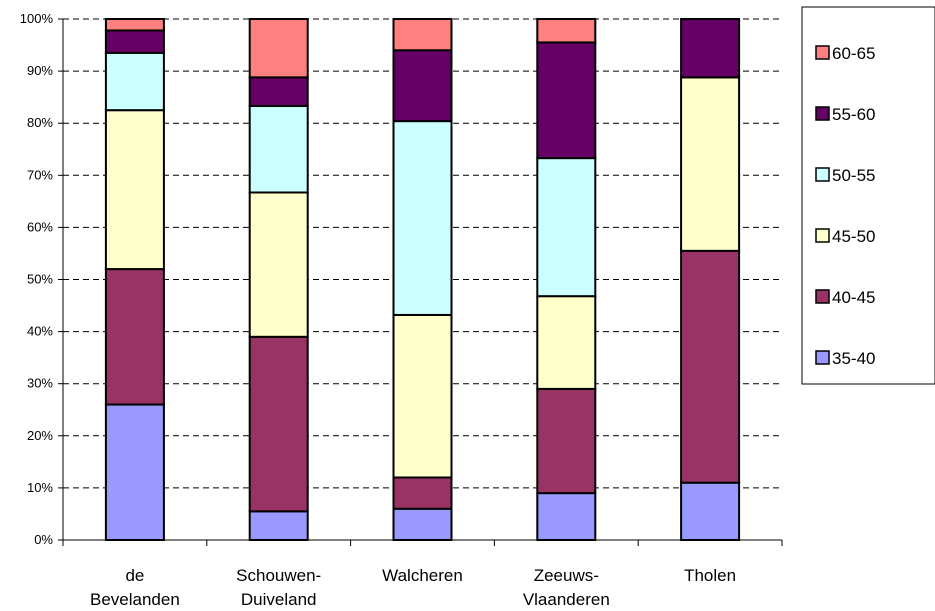  I want to click on y-tick-label: 40%, so click(40, 331).